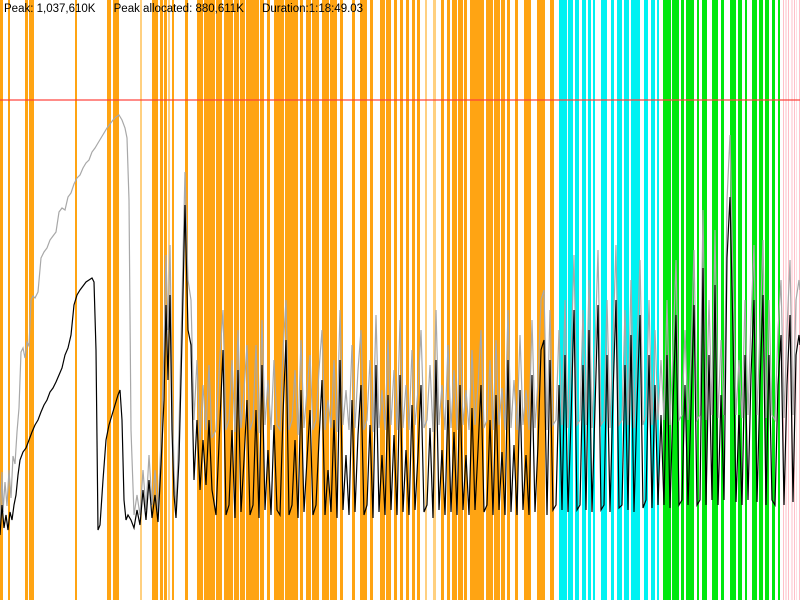  Describe the element at coordinates (313, 9) in the screenshot. I see `duration-stat: Duration:1:18:49.03` at that location.